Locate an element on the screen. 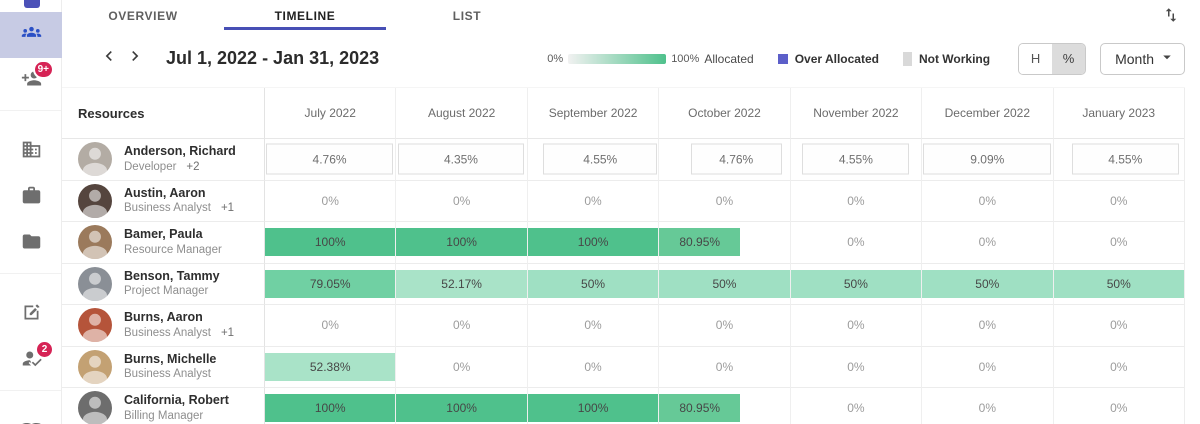 The height and width of the screenshot is (424, 1200). timeline-cell: 52.38% is located at coordinates (330, 367).